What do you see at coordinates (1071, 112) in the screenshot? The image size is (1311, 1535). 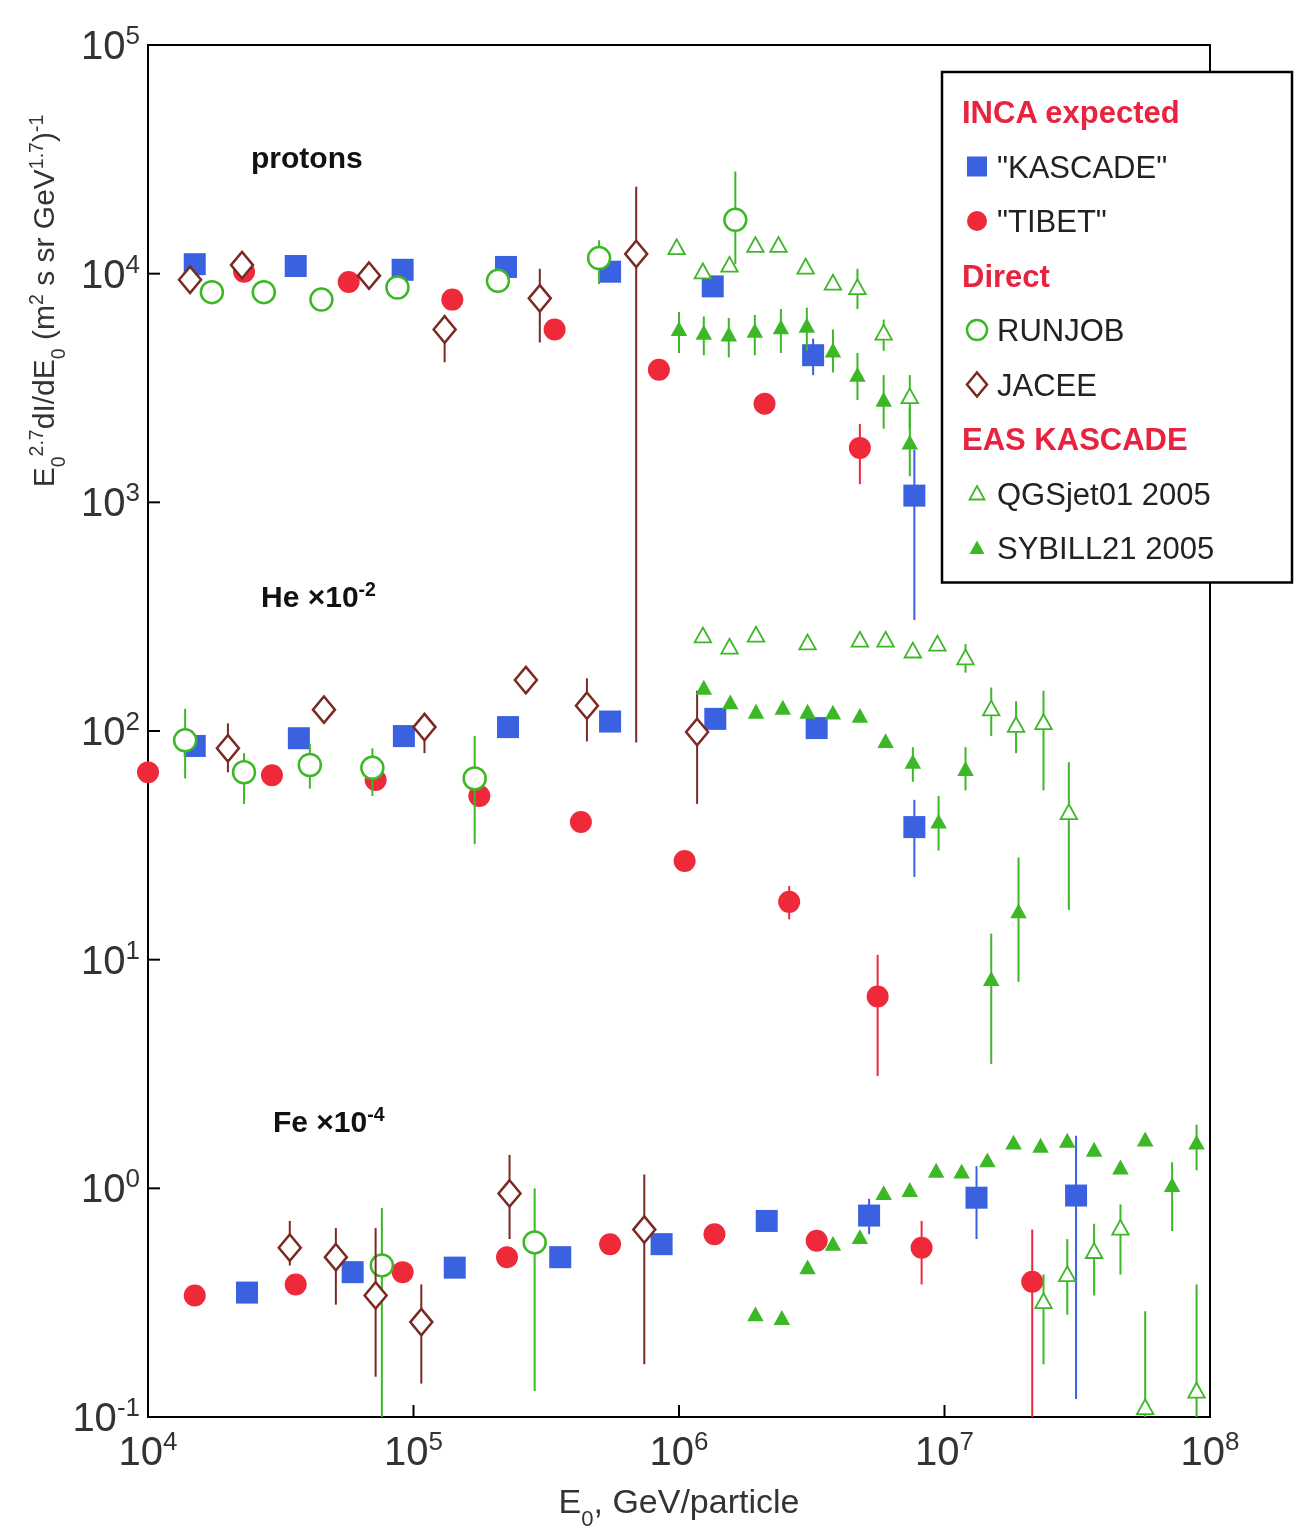 I see `annotation: INCA expected` at bounding box center [1071, 112].